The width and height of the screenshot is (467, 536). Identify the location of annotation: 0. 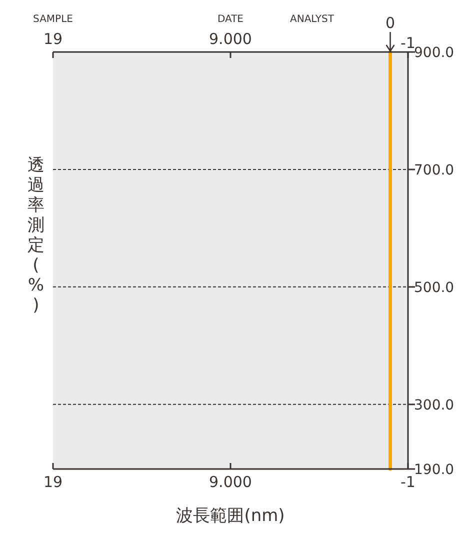
(390, 23).